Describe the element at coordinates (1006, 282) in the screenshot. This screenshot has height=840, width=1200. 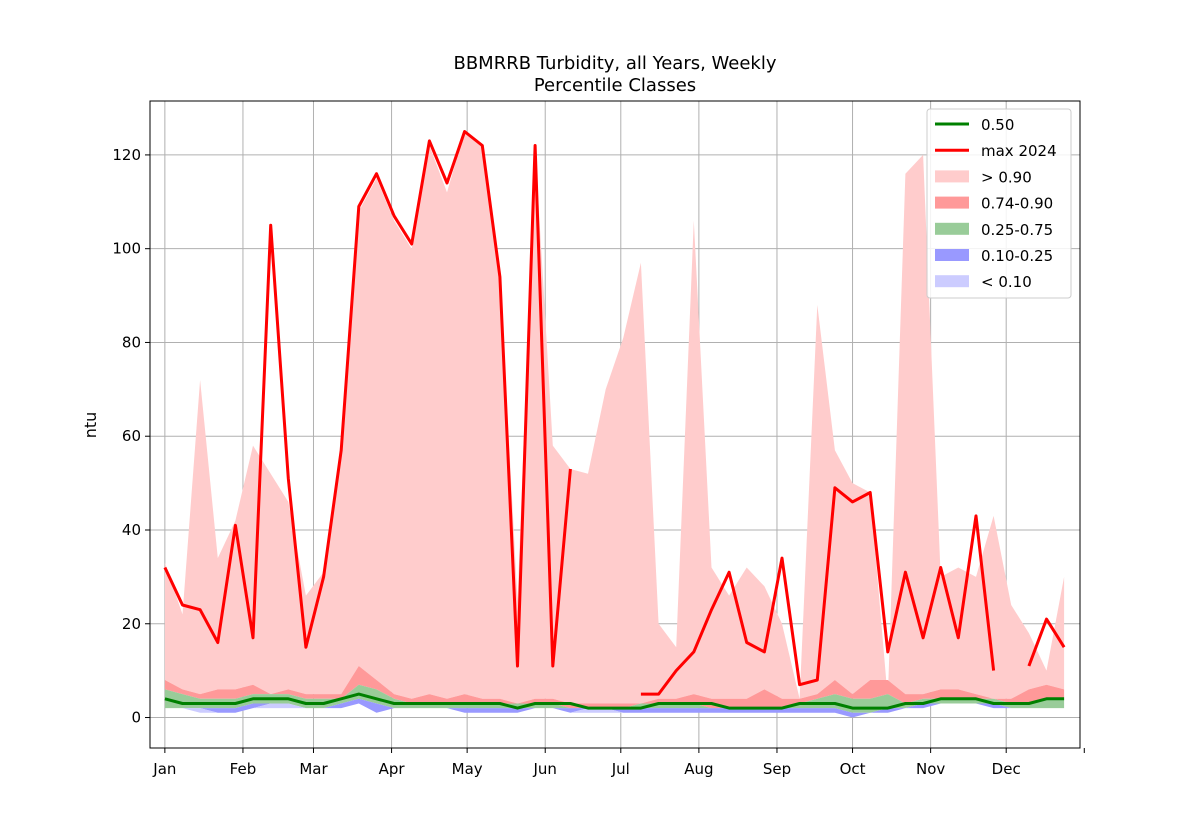
I see `legend-label-lt10: < 0.10` at that location.